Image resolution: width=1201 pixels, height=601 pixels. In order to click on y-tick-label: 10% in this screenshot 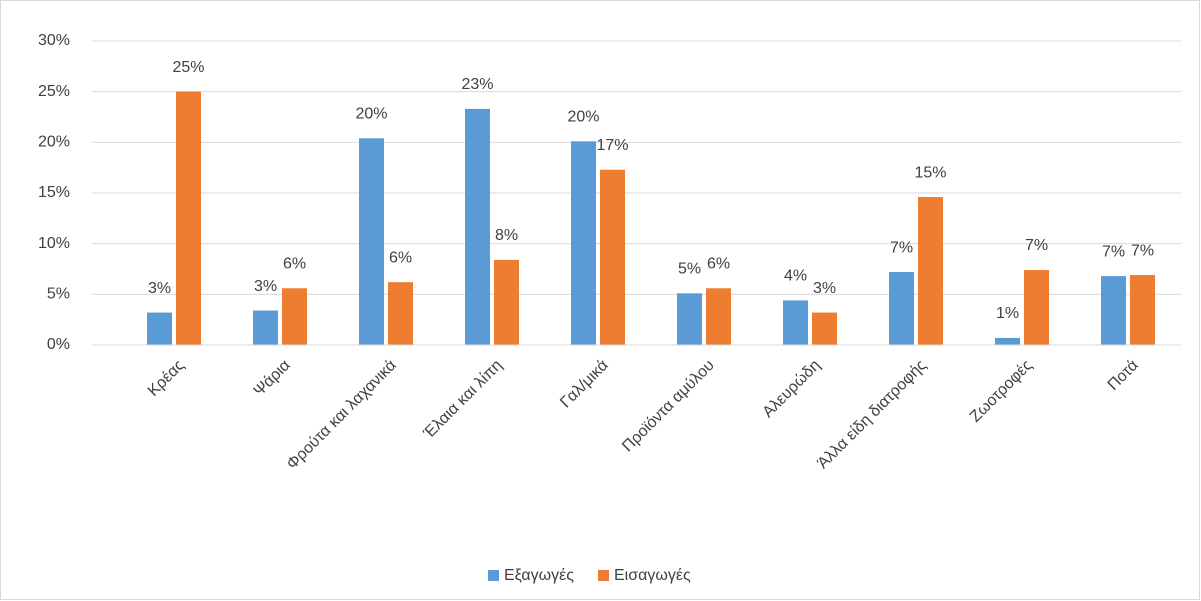, I will do `click(54, 243)`.